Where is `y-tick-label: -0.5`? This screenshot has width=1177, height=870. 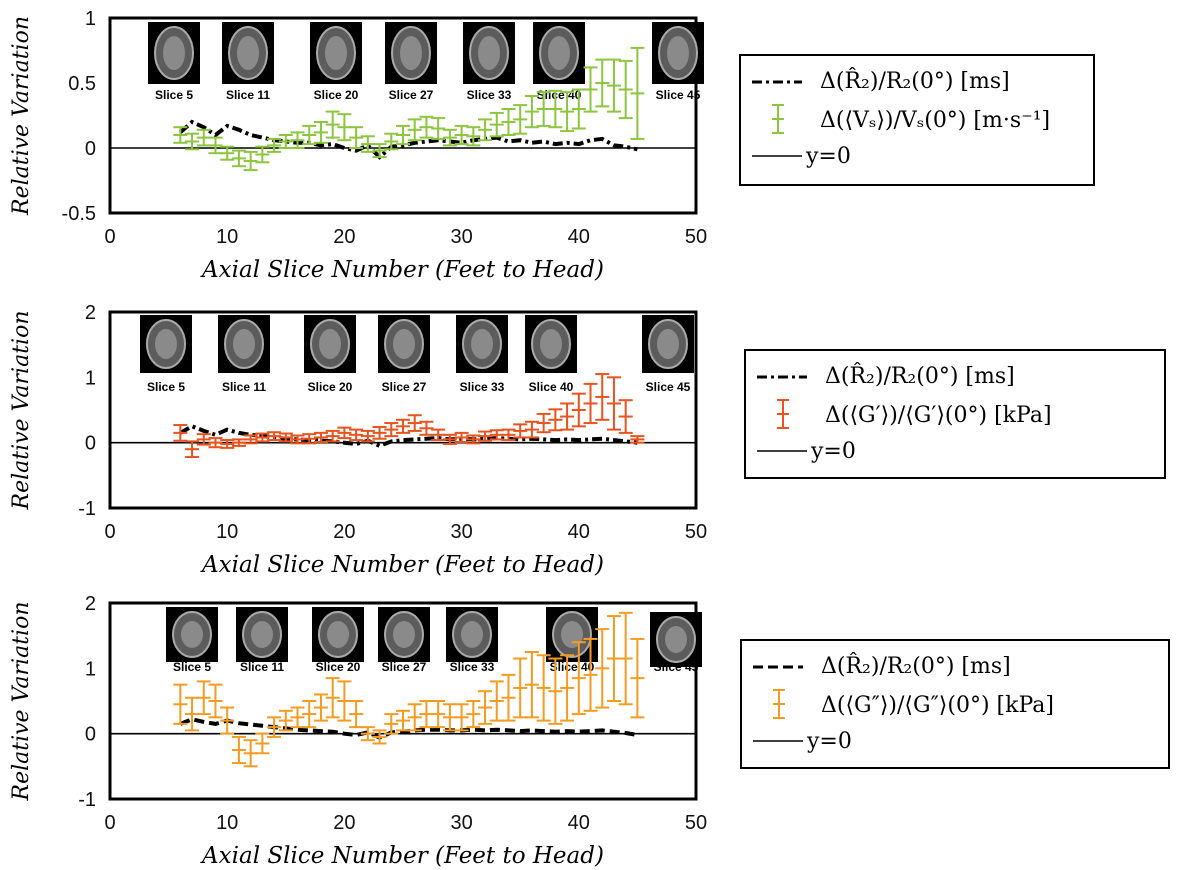
y-tick-label: -0.5 is located at coordinates (79, 214).